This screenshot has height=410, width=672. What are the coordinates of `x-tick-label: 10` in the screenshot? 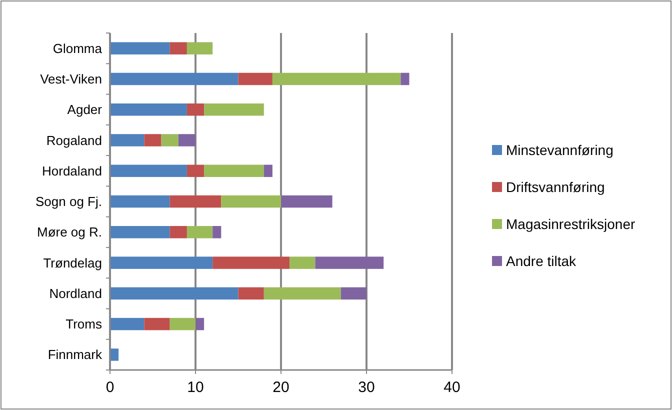 It's located at (195, 387).